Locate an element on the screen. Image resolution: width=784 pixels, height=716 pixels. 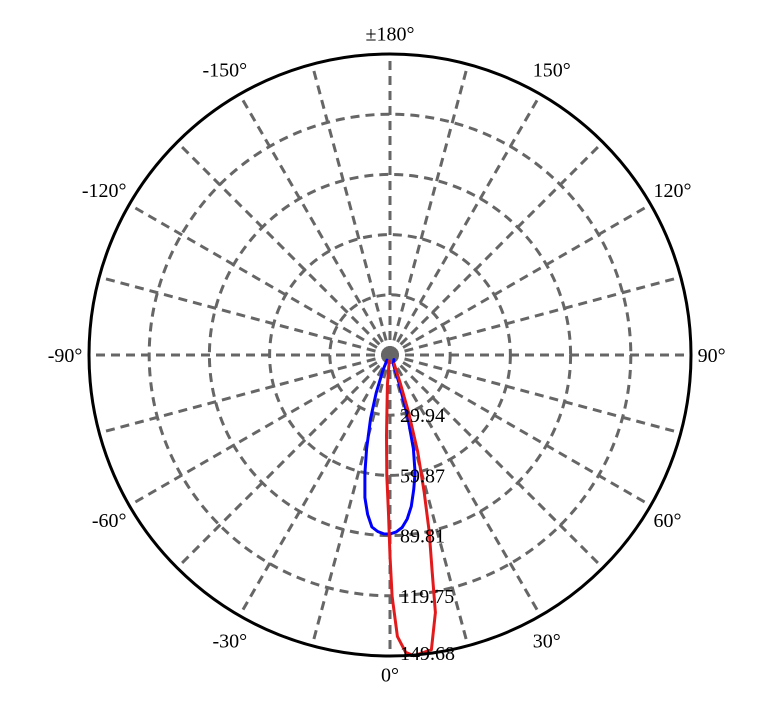
radial-tick-label: 89.81 is located at coordinates (422, 537).